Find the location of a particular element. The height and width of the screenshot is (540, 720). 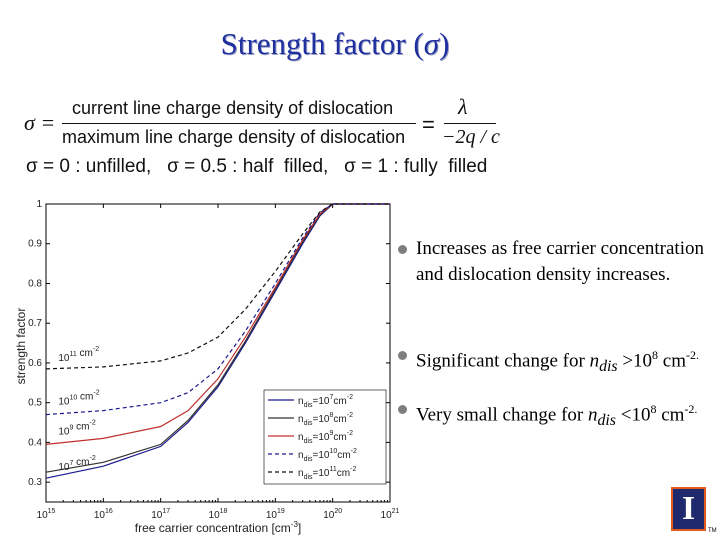

y-tick-label: 1 is located at coordinates (39, 204).